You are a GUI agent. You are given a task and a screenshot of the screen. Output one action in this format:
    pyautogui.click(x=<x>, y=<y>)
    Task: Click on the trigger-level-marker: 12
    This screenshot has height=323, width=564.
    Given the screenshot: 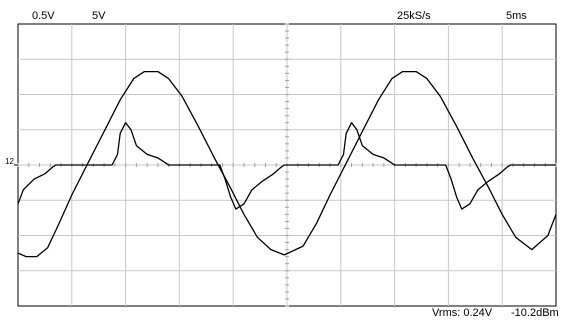 What is the action you would take?
    pyautogui.click(x=9, y=161)
    